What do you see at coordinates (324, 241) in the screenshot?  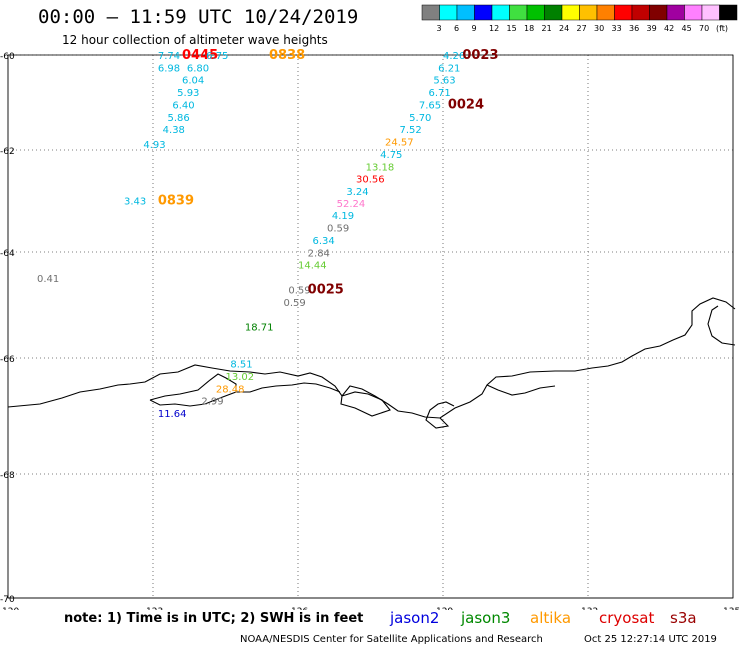 I see `wave-height-label: 6.34` at bounding box center [324, 241].